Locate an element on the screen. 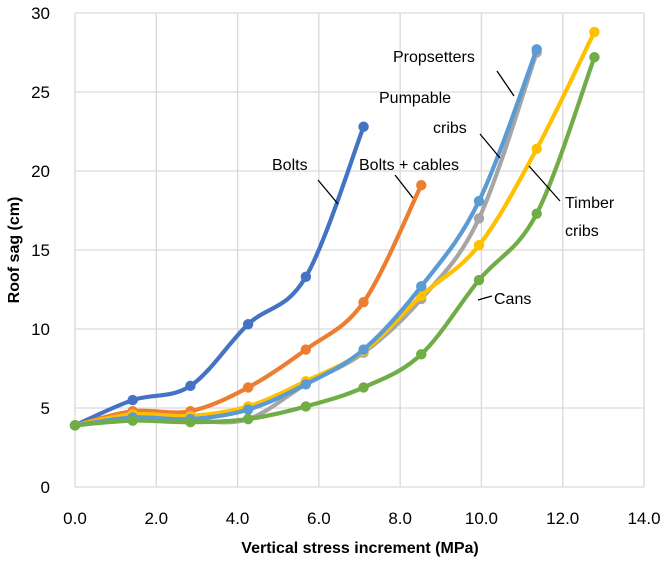  x-tick-label: 10.0 is located at coordinates (481, 518).